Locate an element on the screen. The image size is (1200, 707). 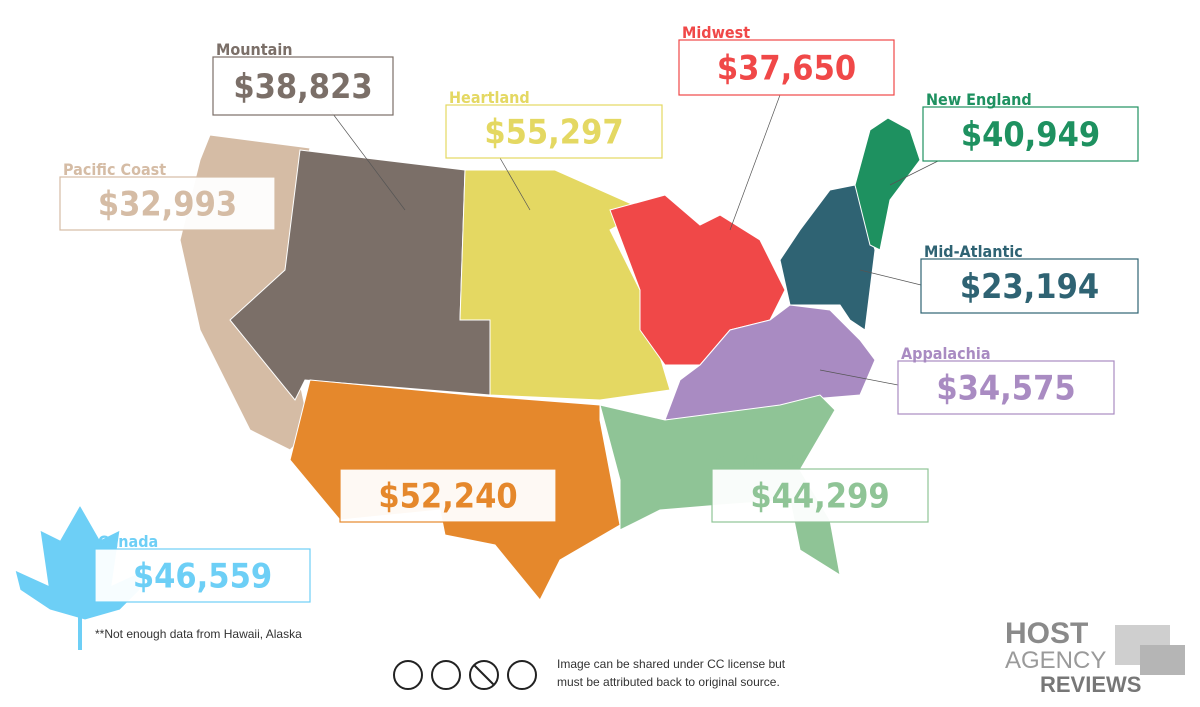
region-name: Canada is located at coordinates (128, 541).